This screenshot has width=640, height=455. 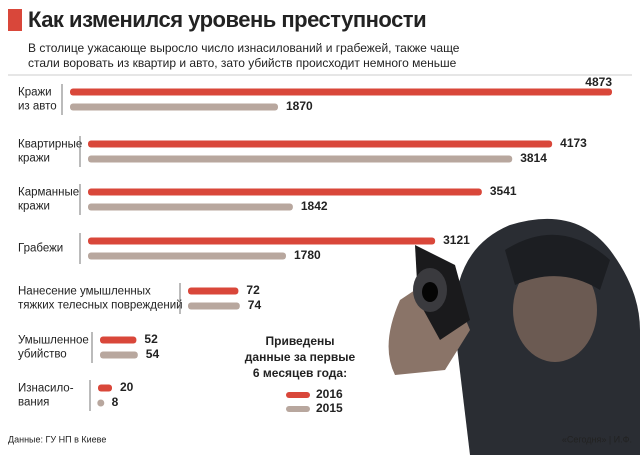 I want to click on value-label: 54, so click(x=153, y=354).